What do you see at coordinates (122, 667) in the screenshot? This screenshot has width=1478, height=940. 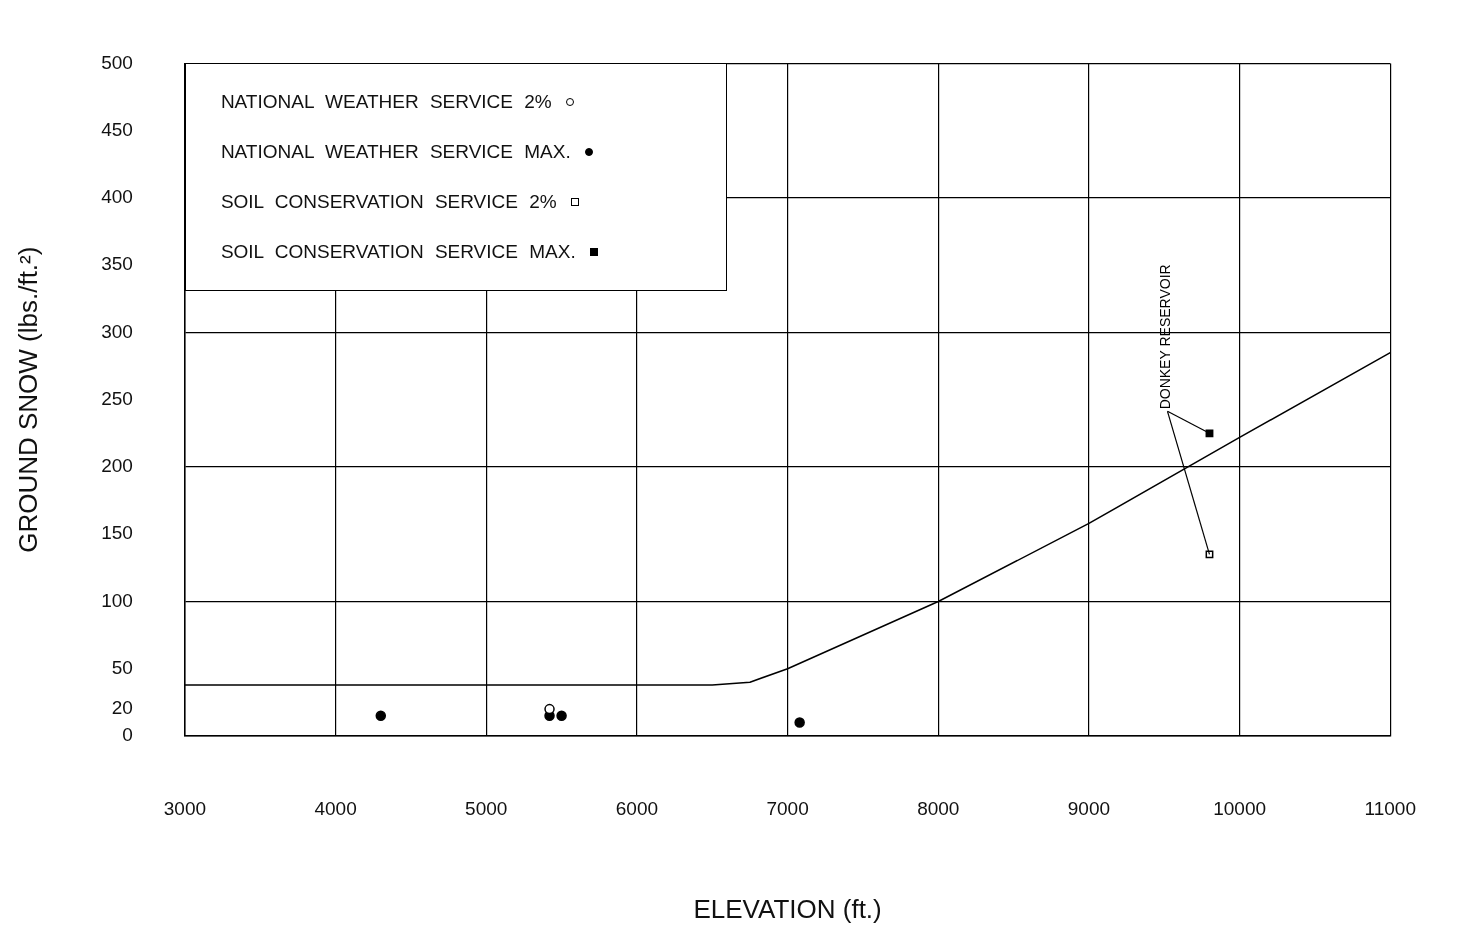 I see `y-tick-label: 50` at bounding box center [122, 667].